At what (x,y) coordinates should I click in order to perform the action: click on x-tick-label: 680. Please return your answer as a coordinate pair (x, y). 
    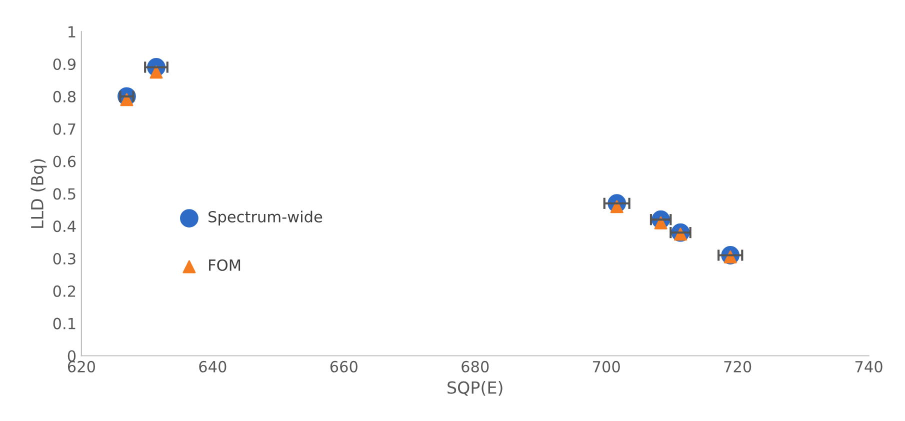
    Looking at the image, I should click on (475, 366).